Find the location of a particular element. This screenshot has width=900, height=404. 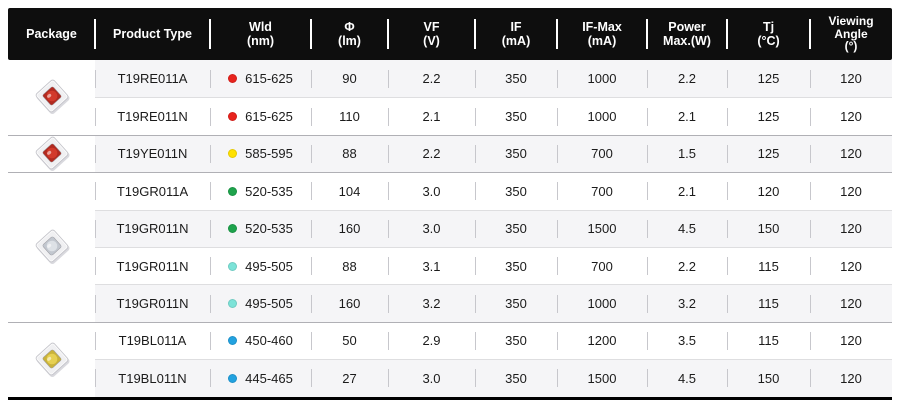

header-vf: VF (V) is located at coordinates (431, 34).